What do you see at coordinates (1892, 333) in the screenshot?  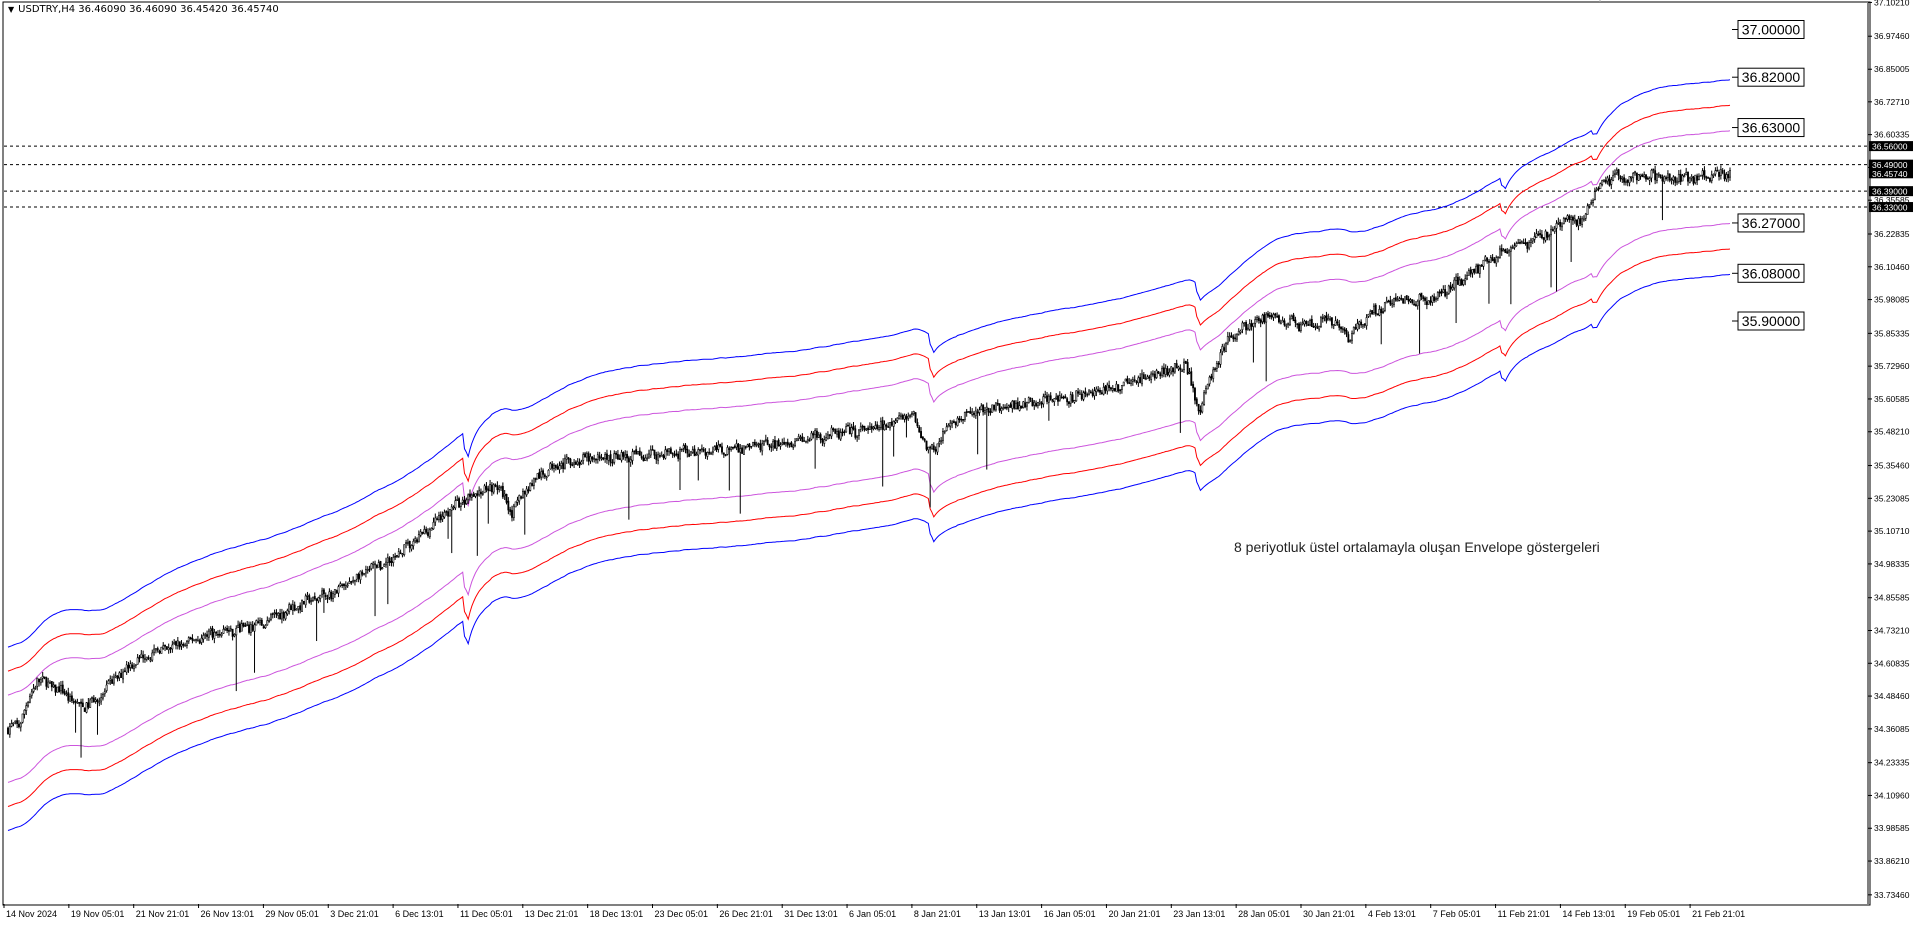 I see `price-tick-label: 35.85335` at bounding box center [1892, 333].